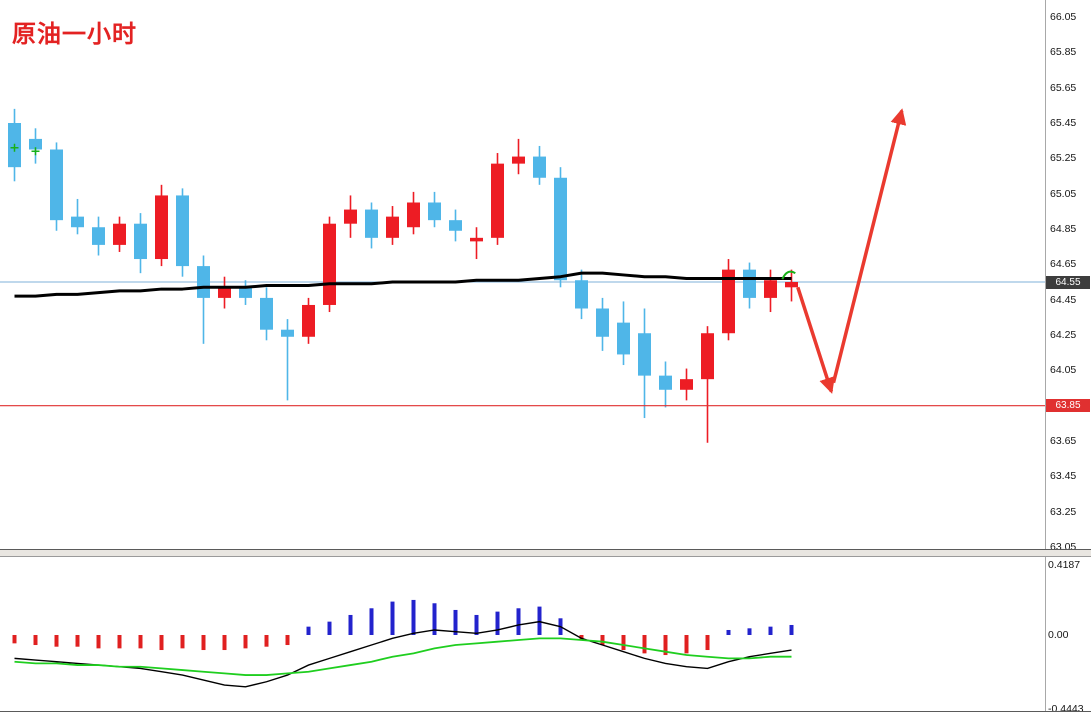 This screenshot has width=1091, height=722. I want to click on chart-title: 原油一小时, so click(74, 34).